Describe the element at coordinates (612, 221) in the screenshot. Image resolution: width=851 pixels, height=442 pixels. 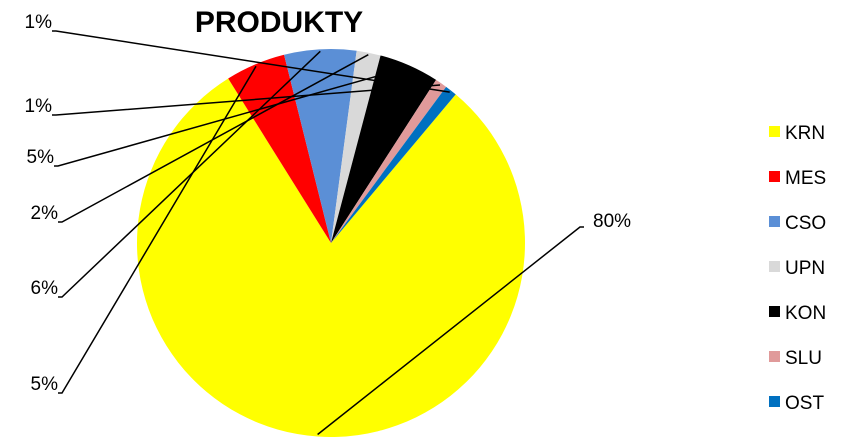
I see `data-label-krn: 80%` at that location.